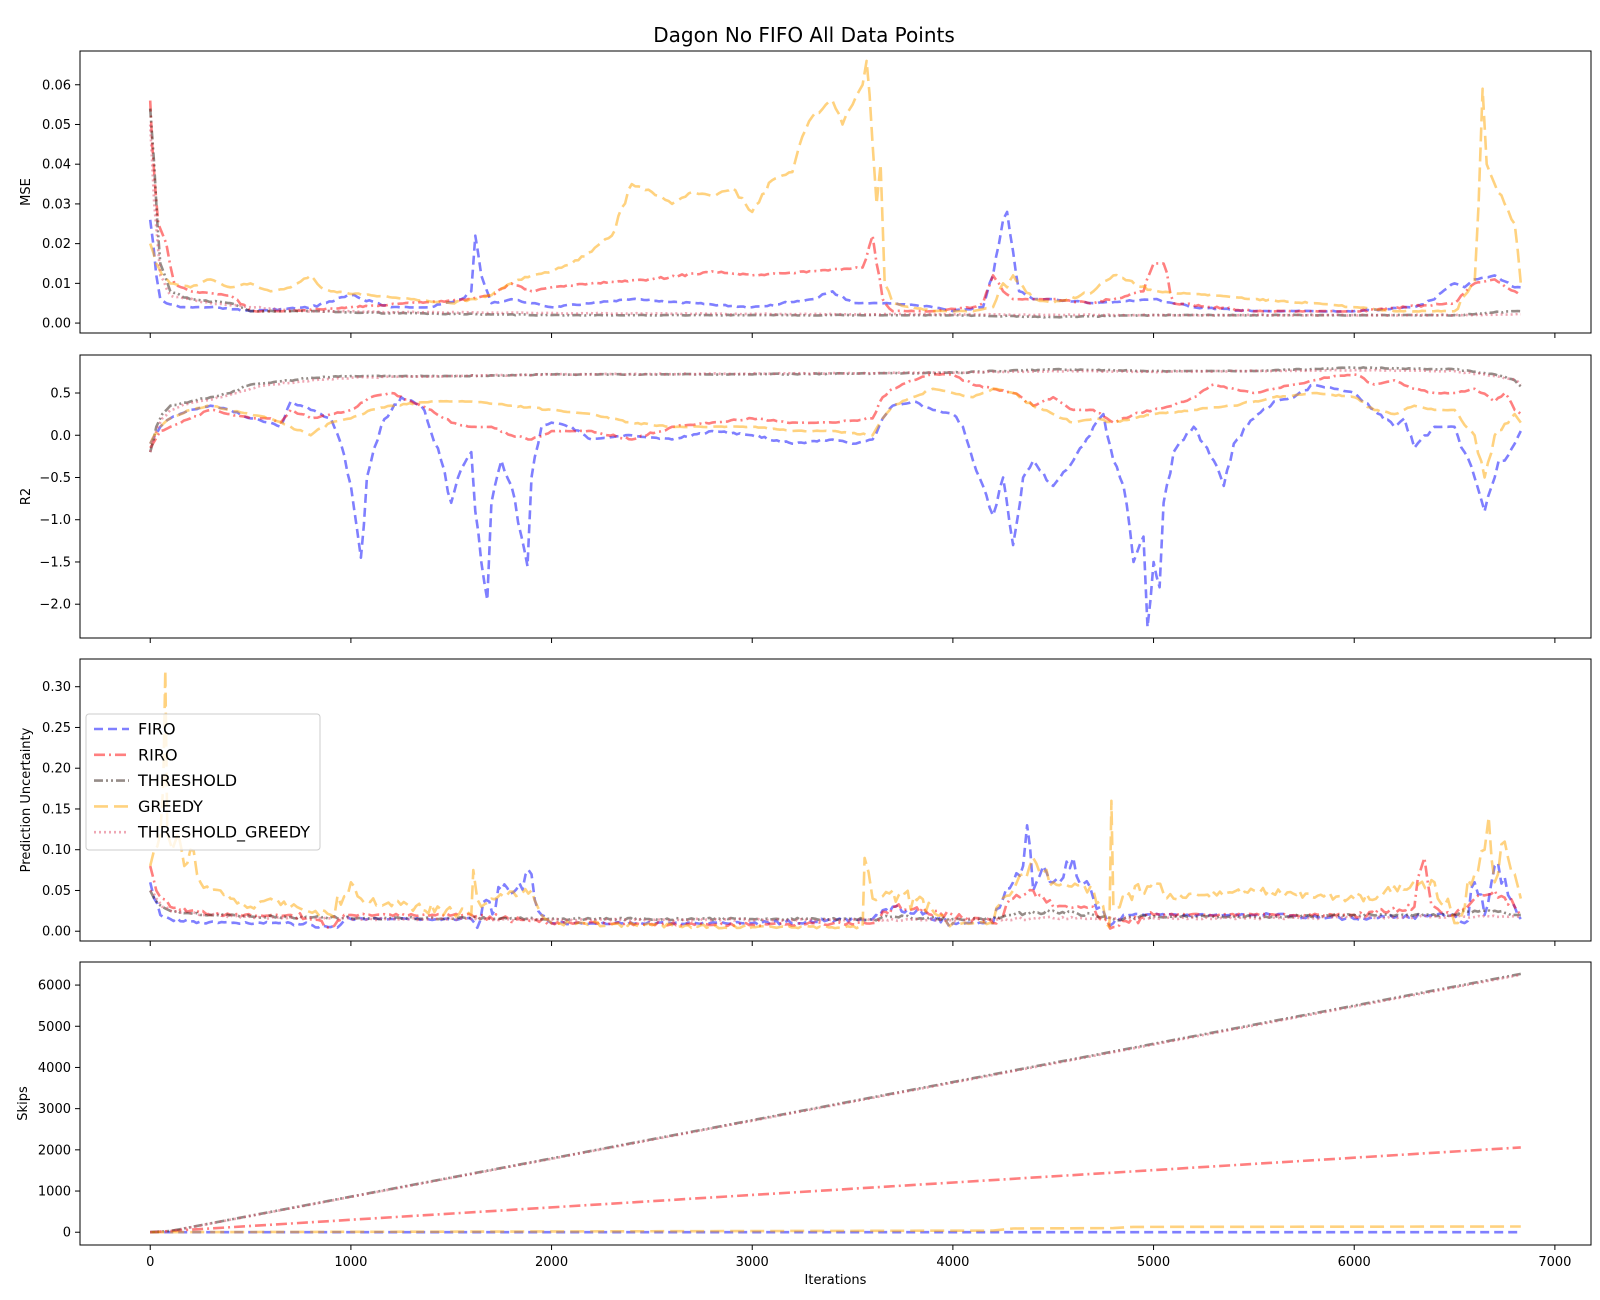 Image resolution: width=1600 pixels, height=1300 pixels. What do you see at coordinates (54, 1150) in the screenshot?
I see `y-tick-label: 2000` at bounding box center [54, 1150].